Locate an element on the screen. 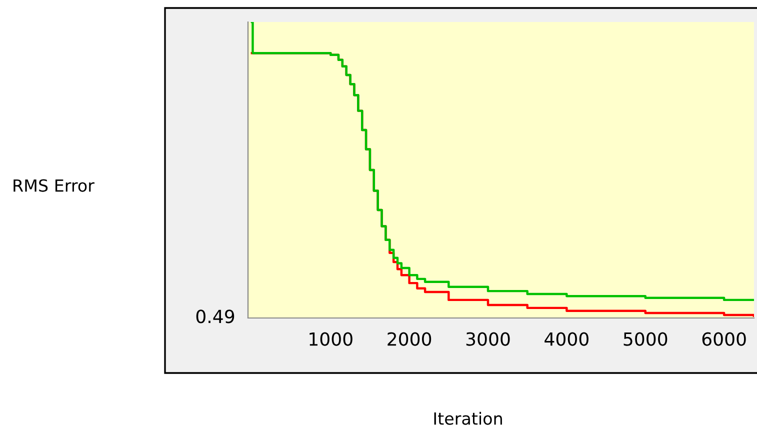 Image resolution: width=757 pixels, height=432 pixels. x-tick-label: 2000 is located at coordinates (410, 339).